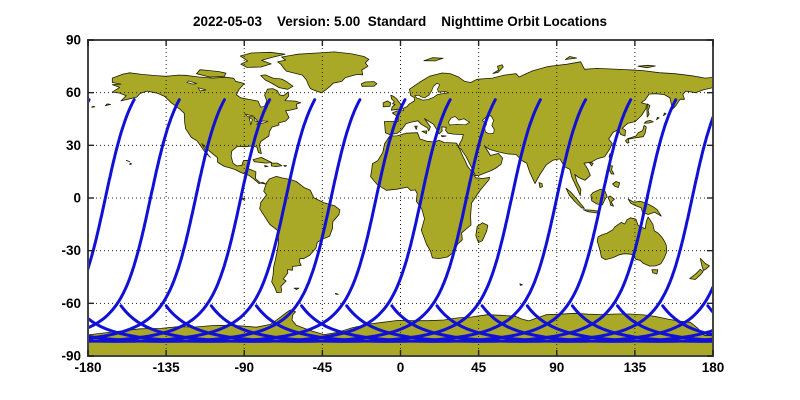 This screenshot has height=400, width=800. I want to click on x-tick-label: -135, so click(167, 367).